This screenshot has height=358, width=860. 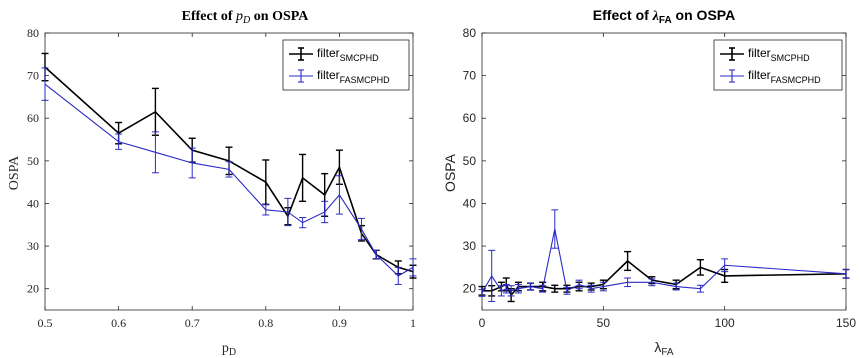 I want to click on chart-title: Effect of pD on OSPA, so click(x=246, y=17).